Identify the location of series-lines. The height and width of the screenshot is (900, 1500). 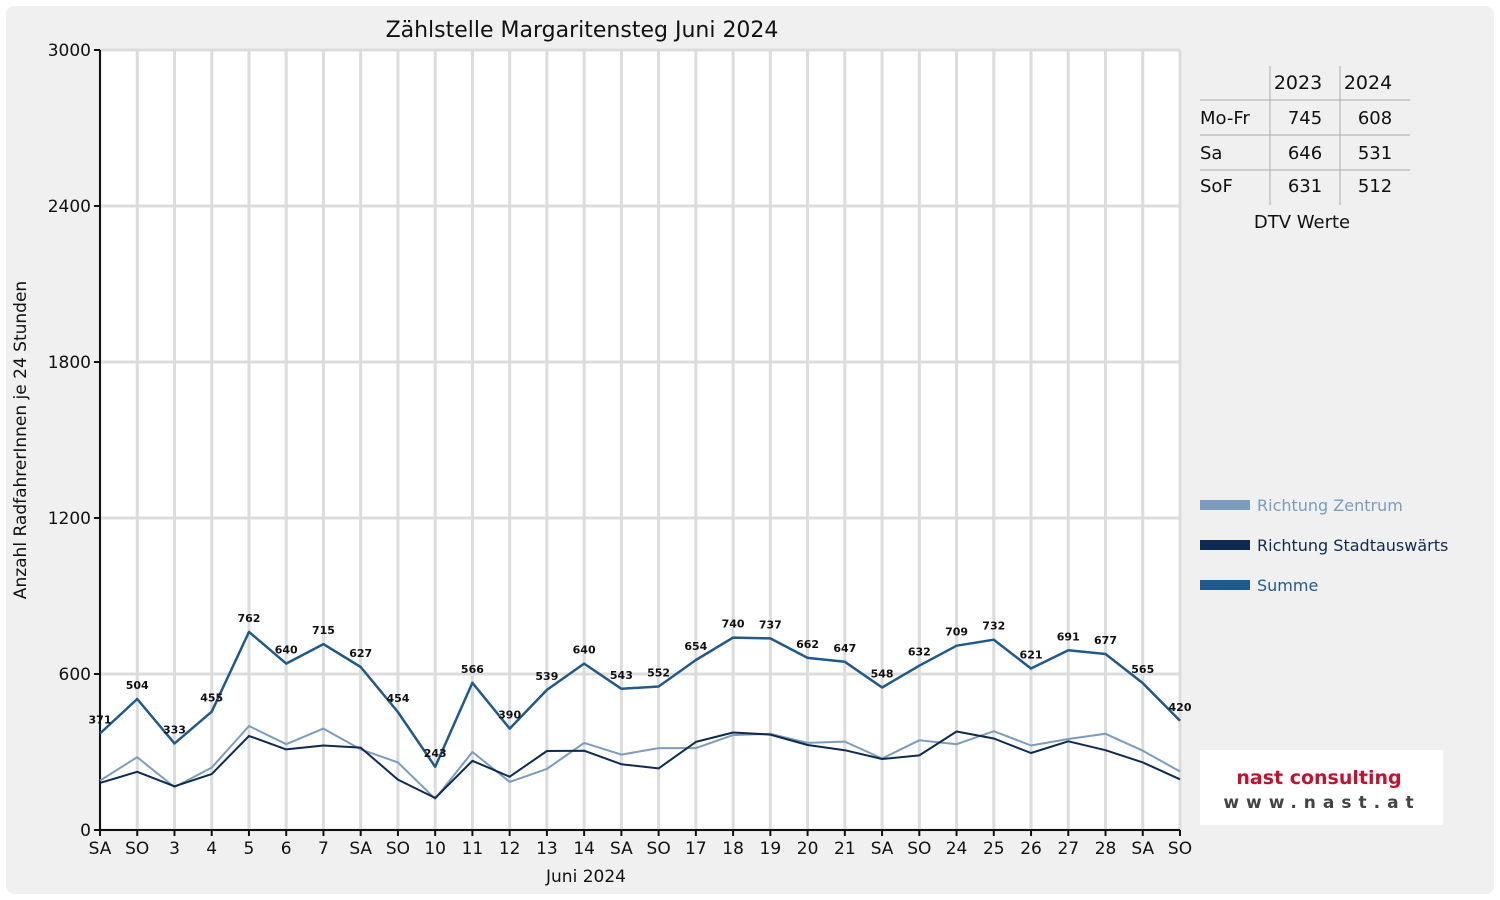
(640, 715).